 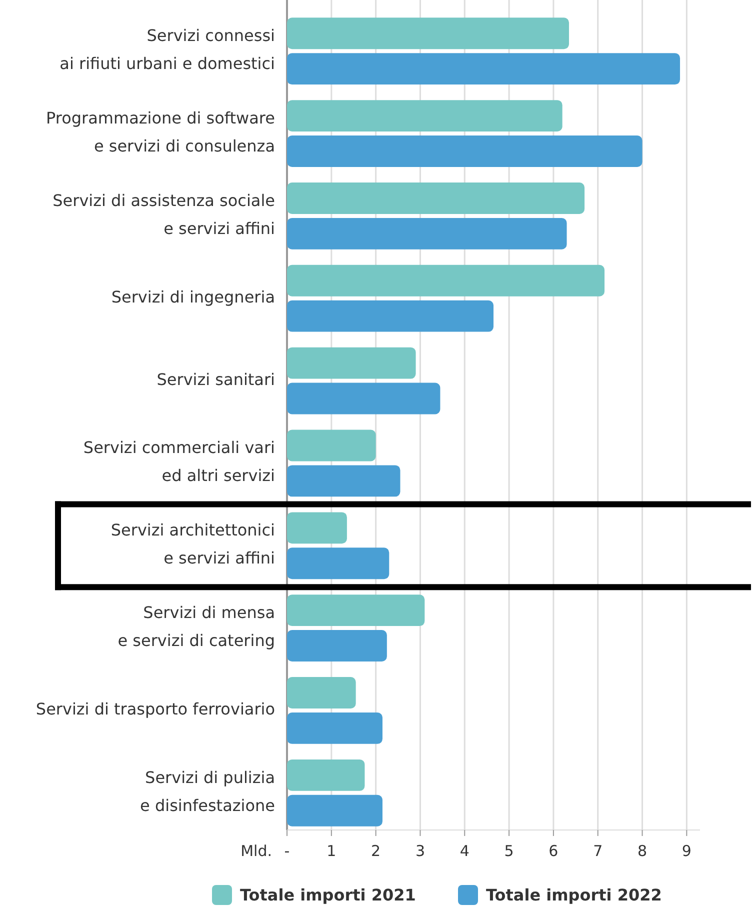 I want to click on y-tick-label: Servizi commerciali vari ed altri servizi, so click(x=179, y=462).